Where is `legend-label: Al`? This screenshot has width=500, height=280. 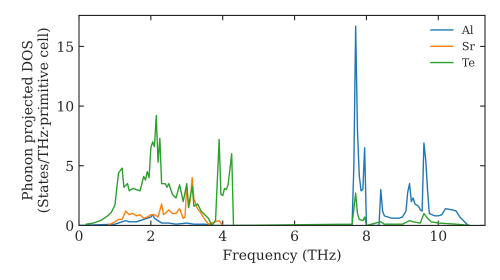
legend-label: Al is located at coordinates (468, 29).